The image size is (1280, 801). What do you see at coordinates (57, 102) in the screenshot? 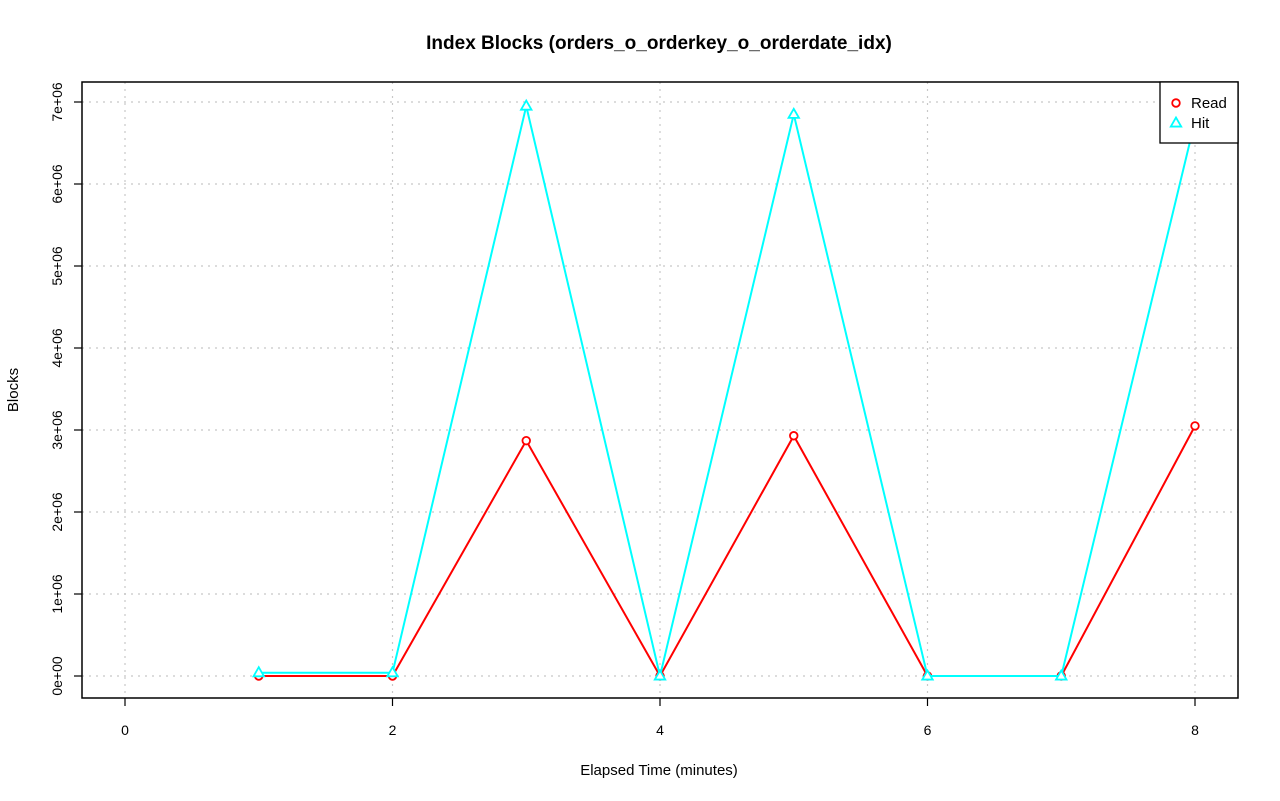
I see `y-tick-label: 7e+06` at bounding box center [57, 102].